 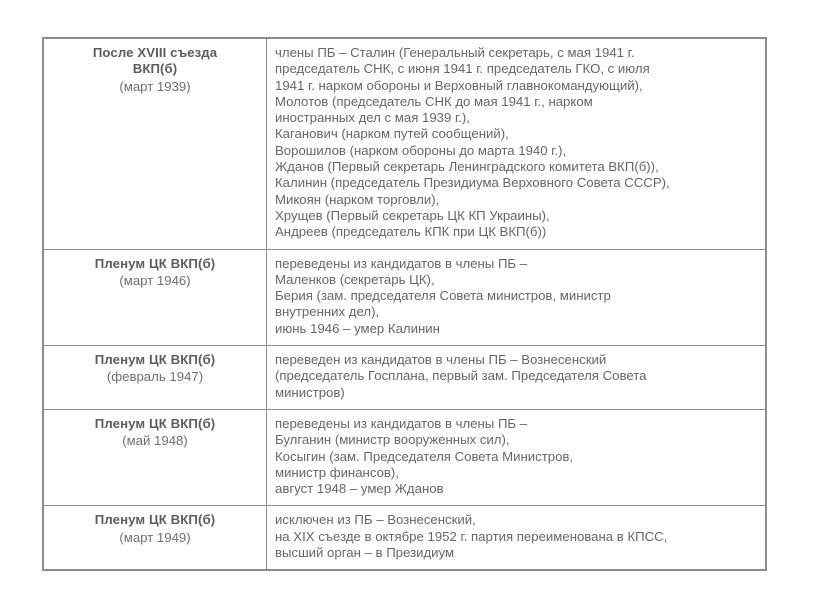 What do you see at coordinates (154, 457) in the screenshot?
I see `event-cell: Пленум ЦК ВКП(б) (май 1948)` at bounding box center [154, 457].